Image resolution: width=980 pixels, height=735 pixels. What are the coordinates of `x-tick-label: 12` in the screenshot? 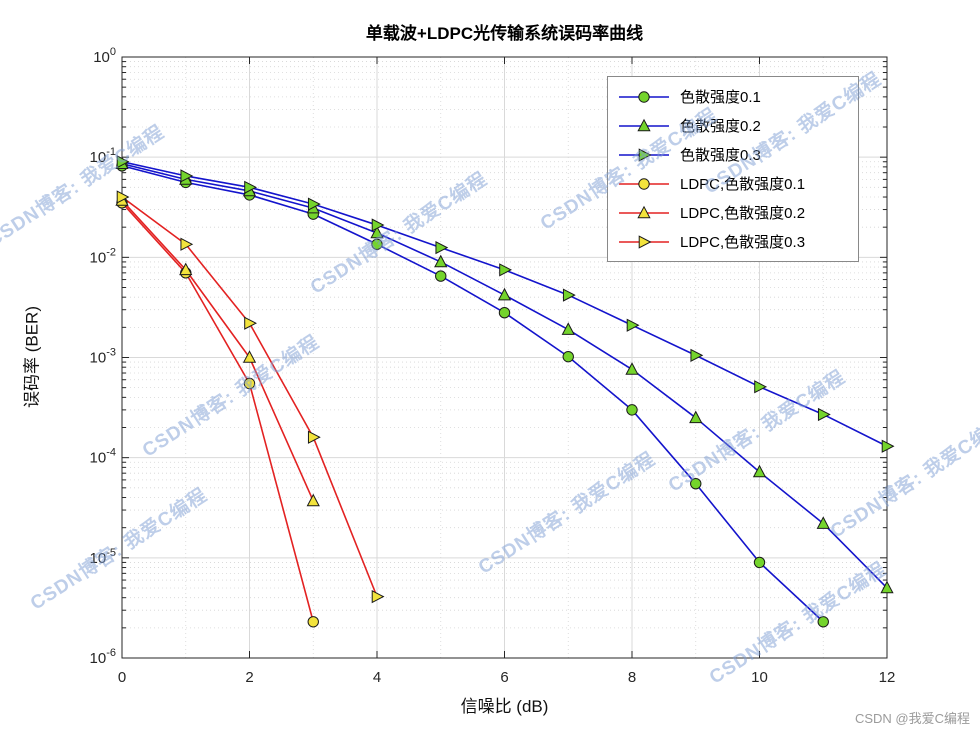 It's located at (887, 677).